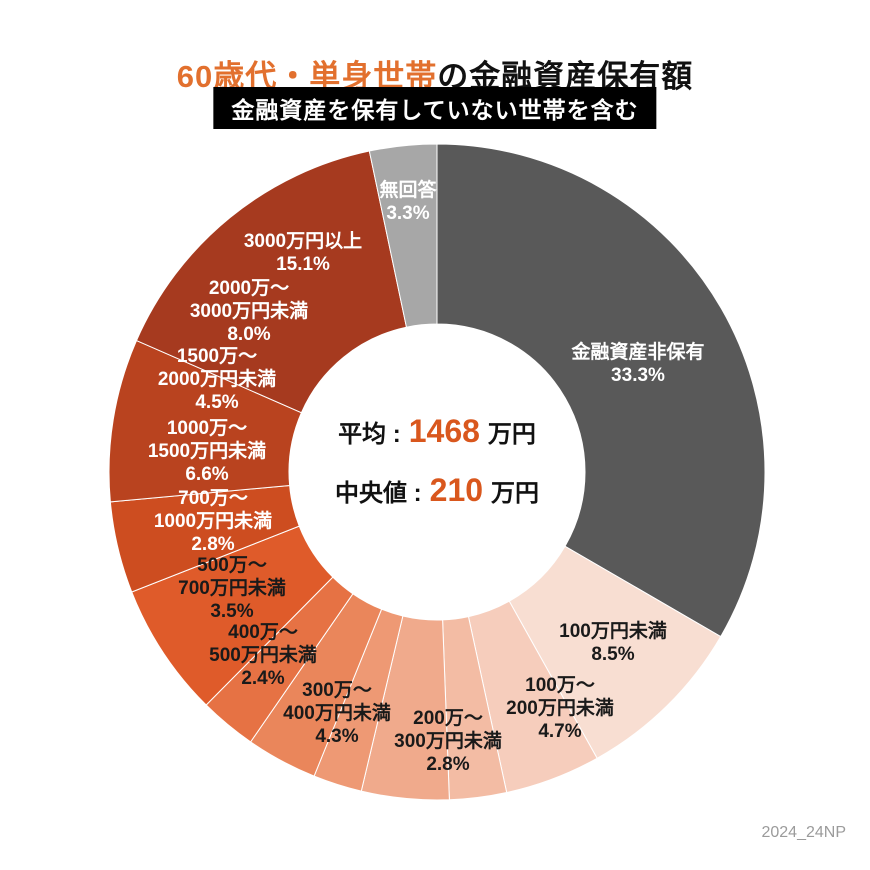 This screenshot has height=870, width=870. I want to click on average-value: 1468, so click(444, 431).